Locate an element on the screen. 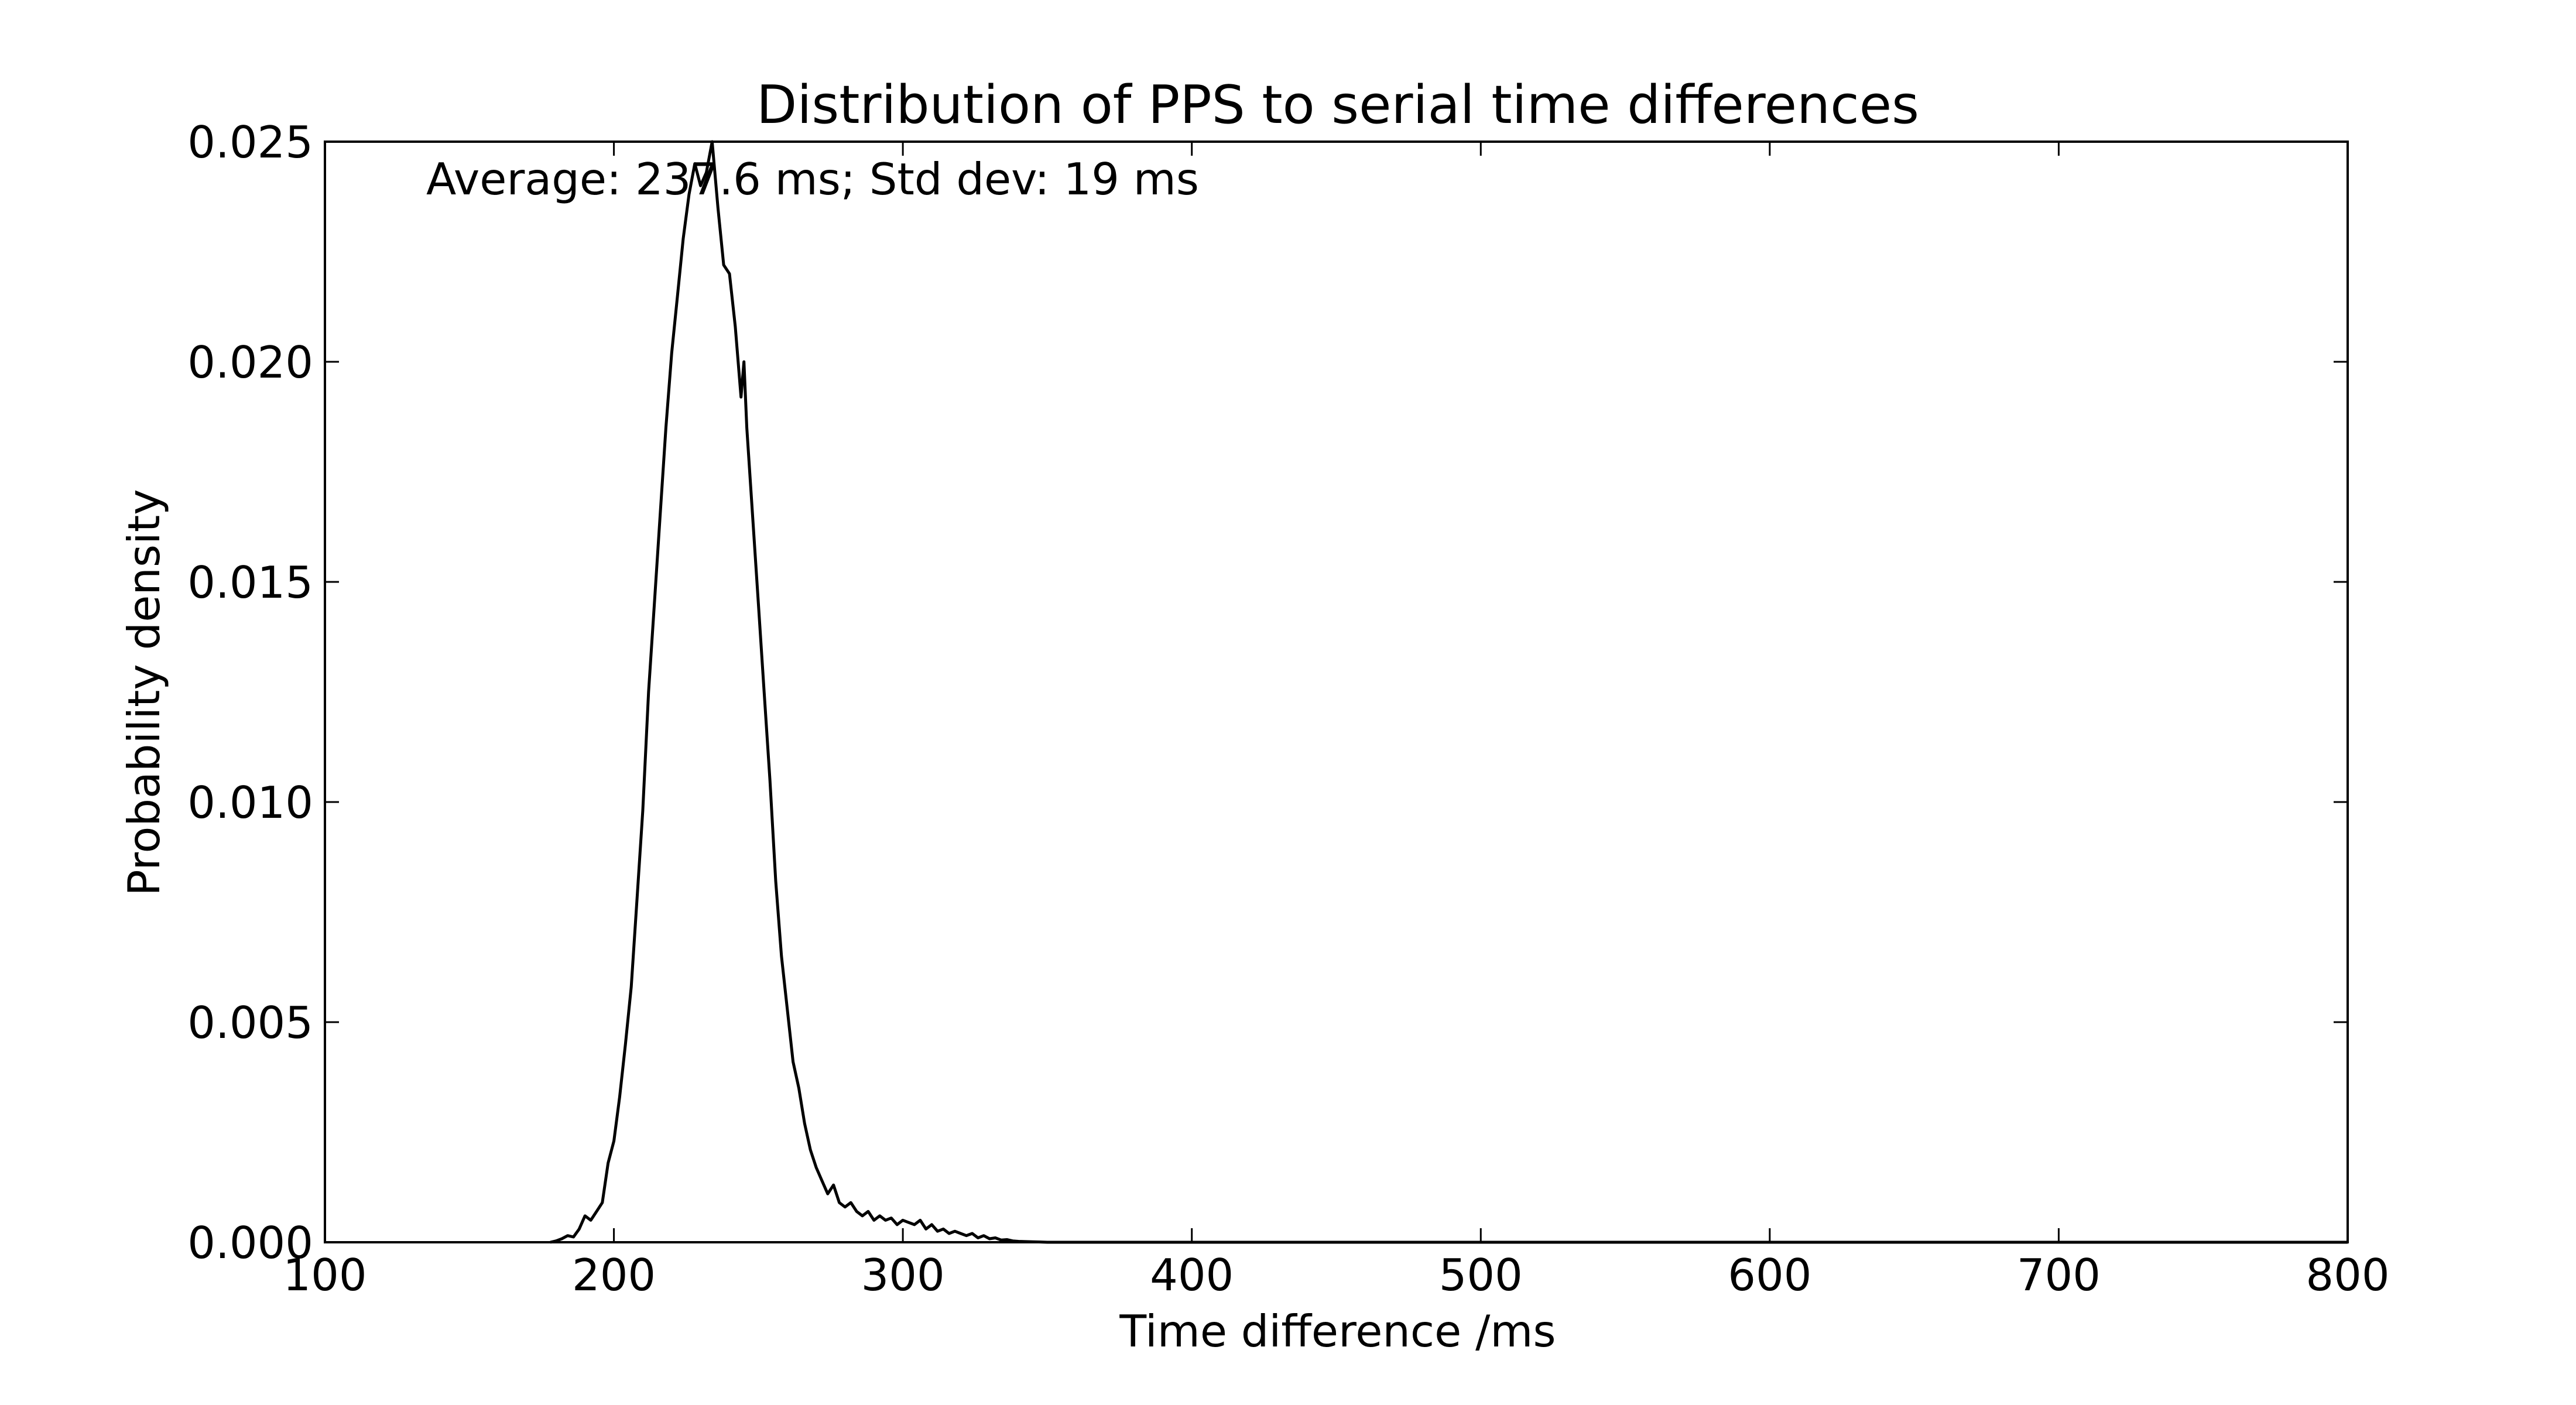  x-axis-label: Time difference /ms is located at coordinates (1337, 1331).